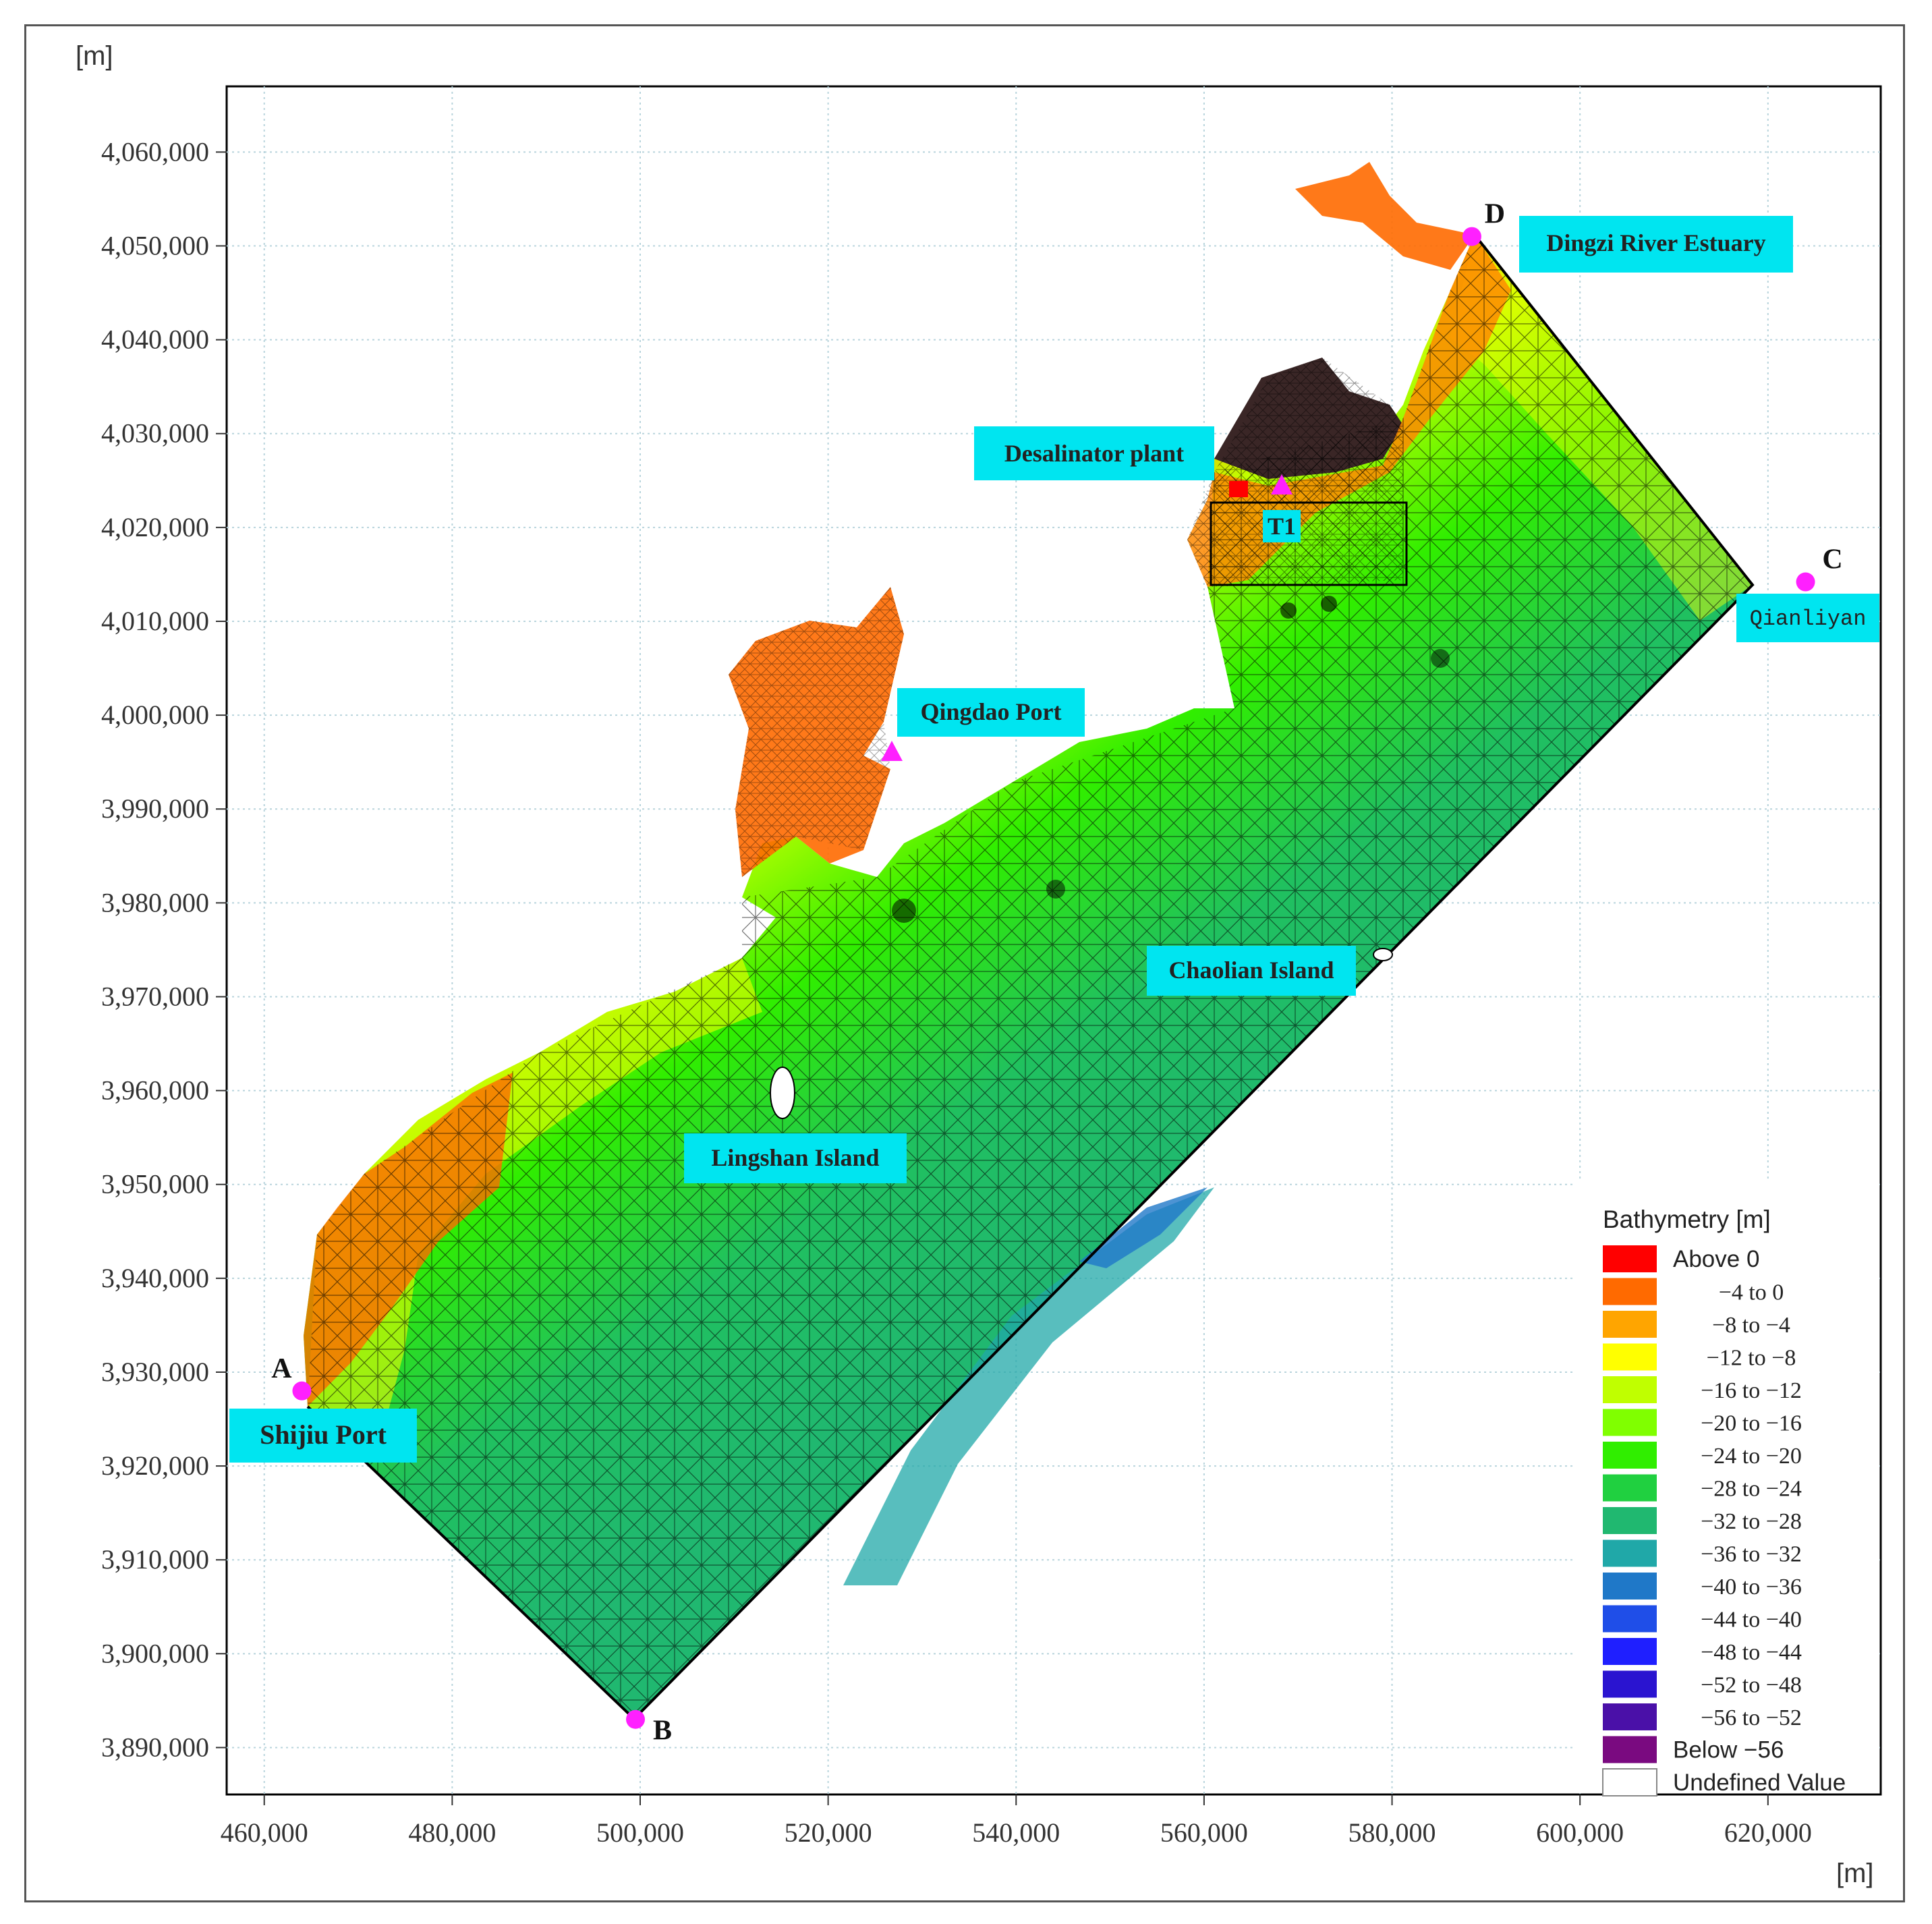 The height and width of the screenshot is (1924, 1932). Describe the element at coordinates (816, 732) in the screenshot. I see `mesh-fine-qingdao` at that location.